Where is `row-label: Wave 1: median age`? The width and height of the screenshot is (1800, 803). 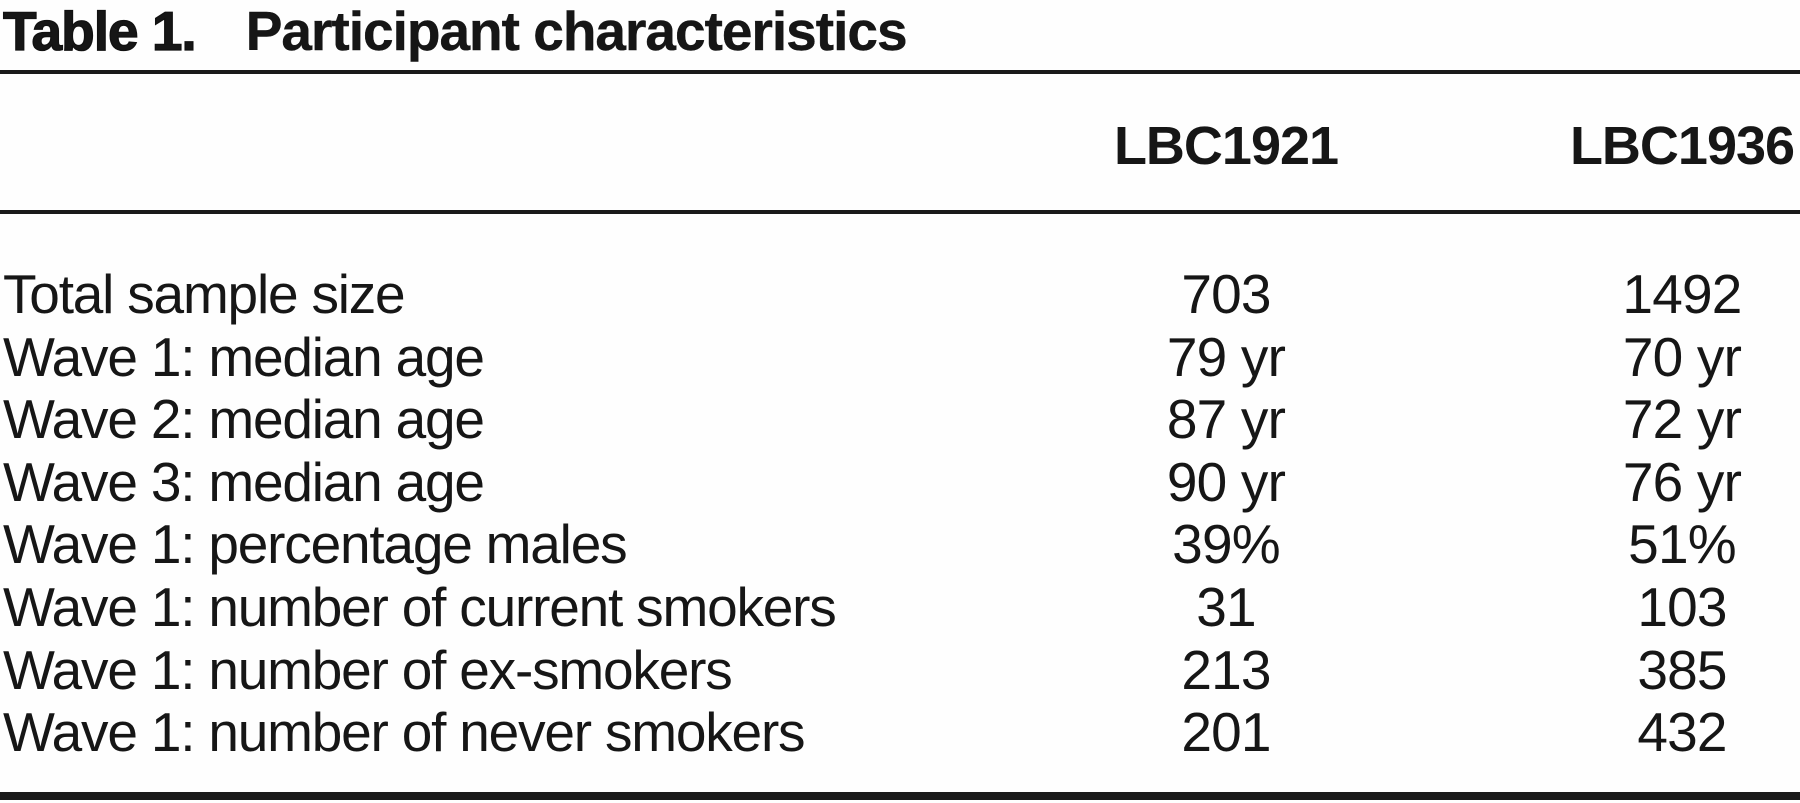 row-label: Wave 1: median age is located at coordinates (244, 356).